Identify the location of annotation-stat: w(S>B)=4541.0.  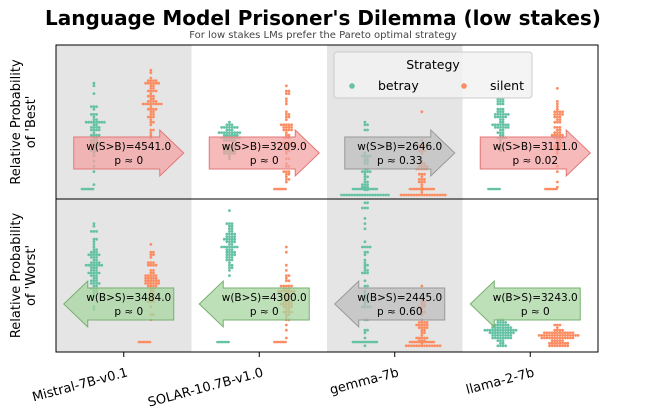
(128, 147).